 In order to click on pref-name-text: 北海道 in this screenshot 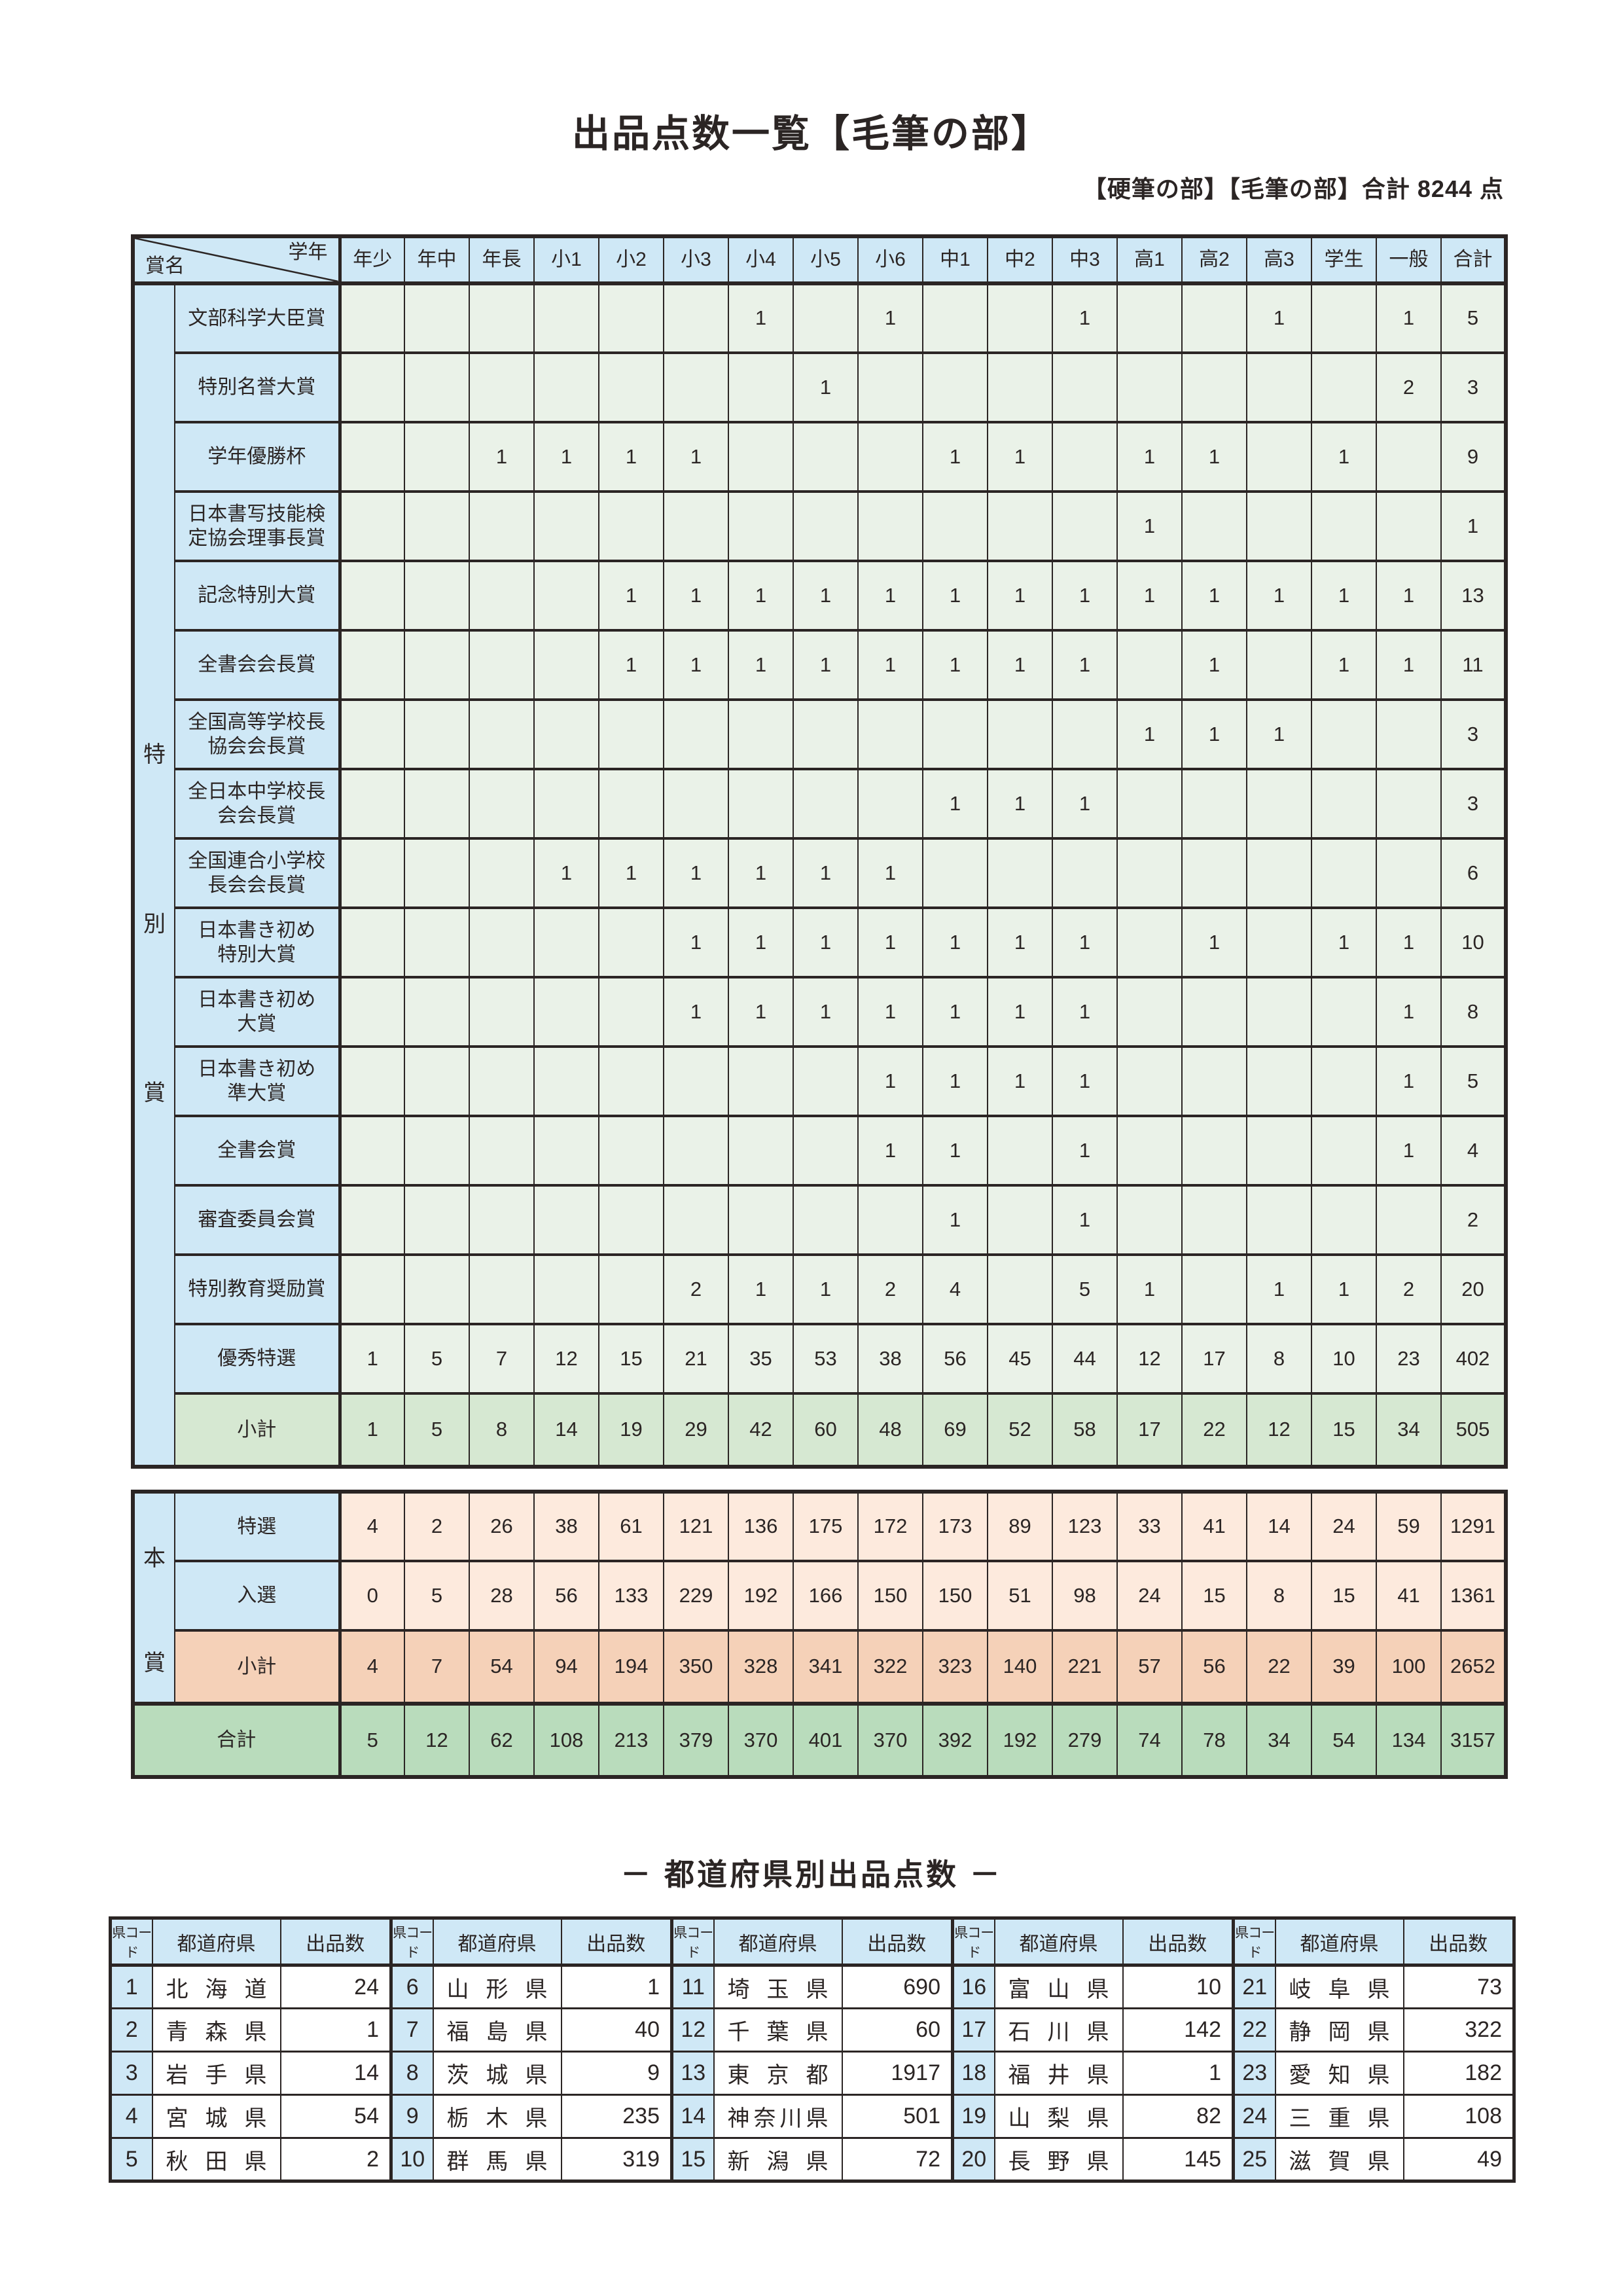, I will do `click(216, 1987)`.